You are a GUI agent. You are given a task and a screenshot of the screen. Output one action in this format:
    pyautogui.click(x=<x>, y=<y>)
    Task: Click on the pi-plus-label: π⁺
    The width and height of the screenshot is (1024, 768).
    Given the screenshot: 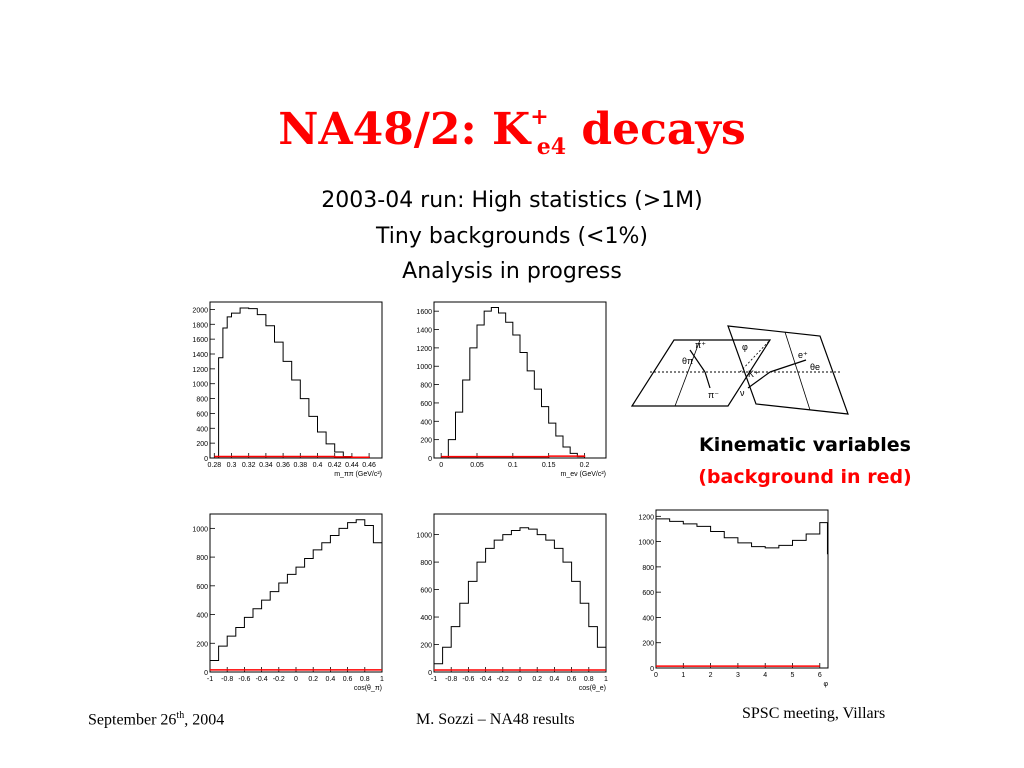 What is the action you would take?
    pyautogui.click(x=700, y=345)
    